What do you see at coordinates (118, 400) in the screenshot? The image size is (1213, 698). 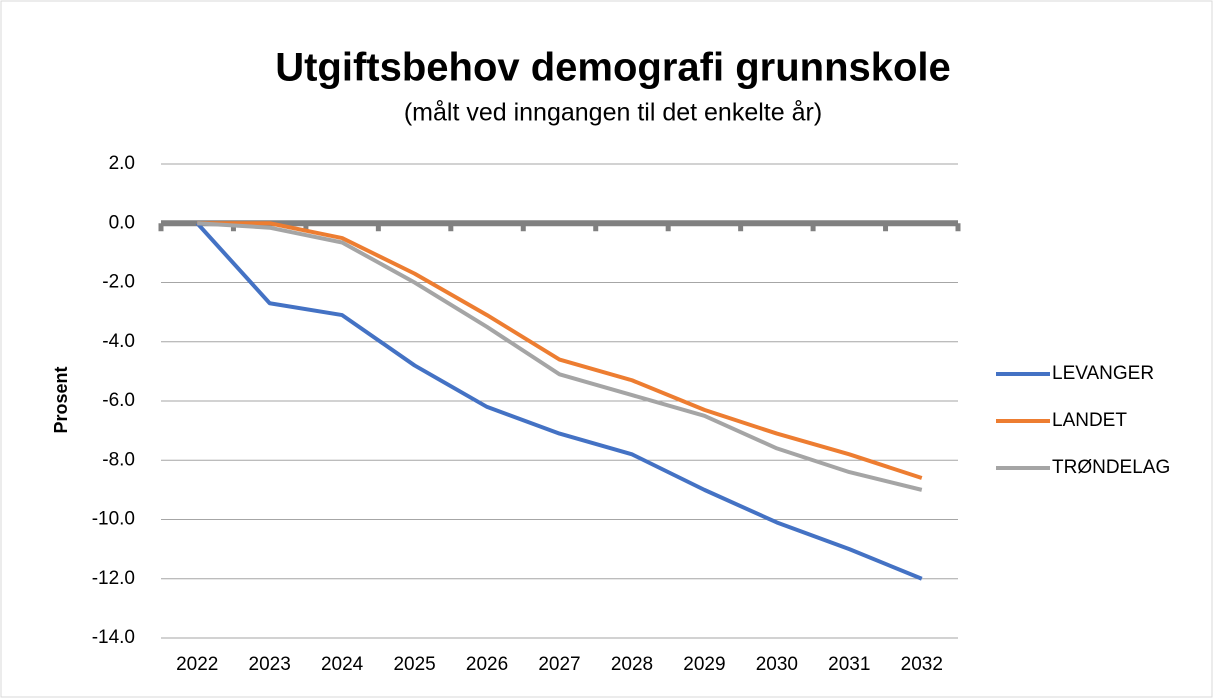 I see `y-tick-label: -6.0` at bounding box center [118, 400].